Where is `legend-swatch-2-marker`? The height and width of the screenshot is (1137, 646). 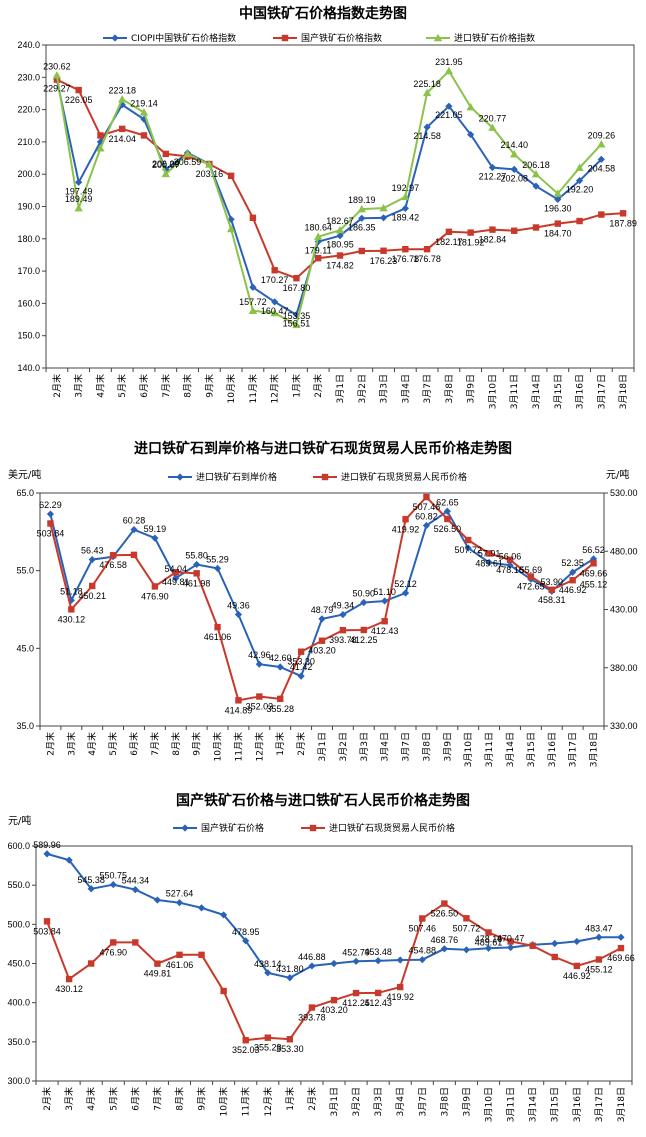 legend-swatch-2-marker is located at coordinates (285, 38).